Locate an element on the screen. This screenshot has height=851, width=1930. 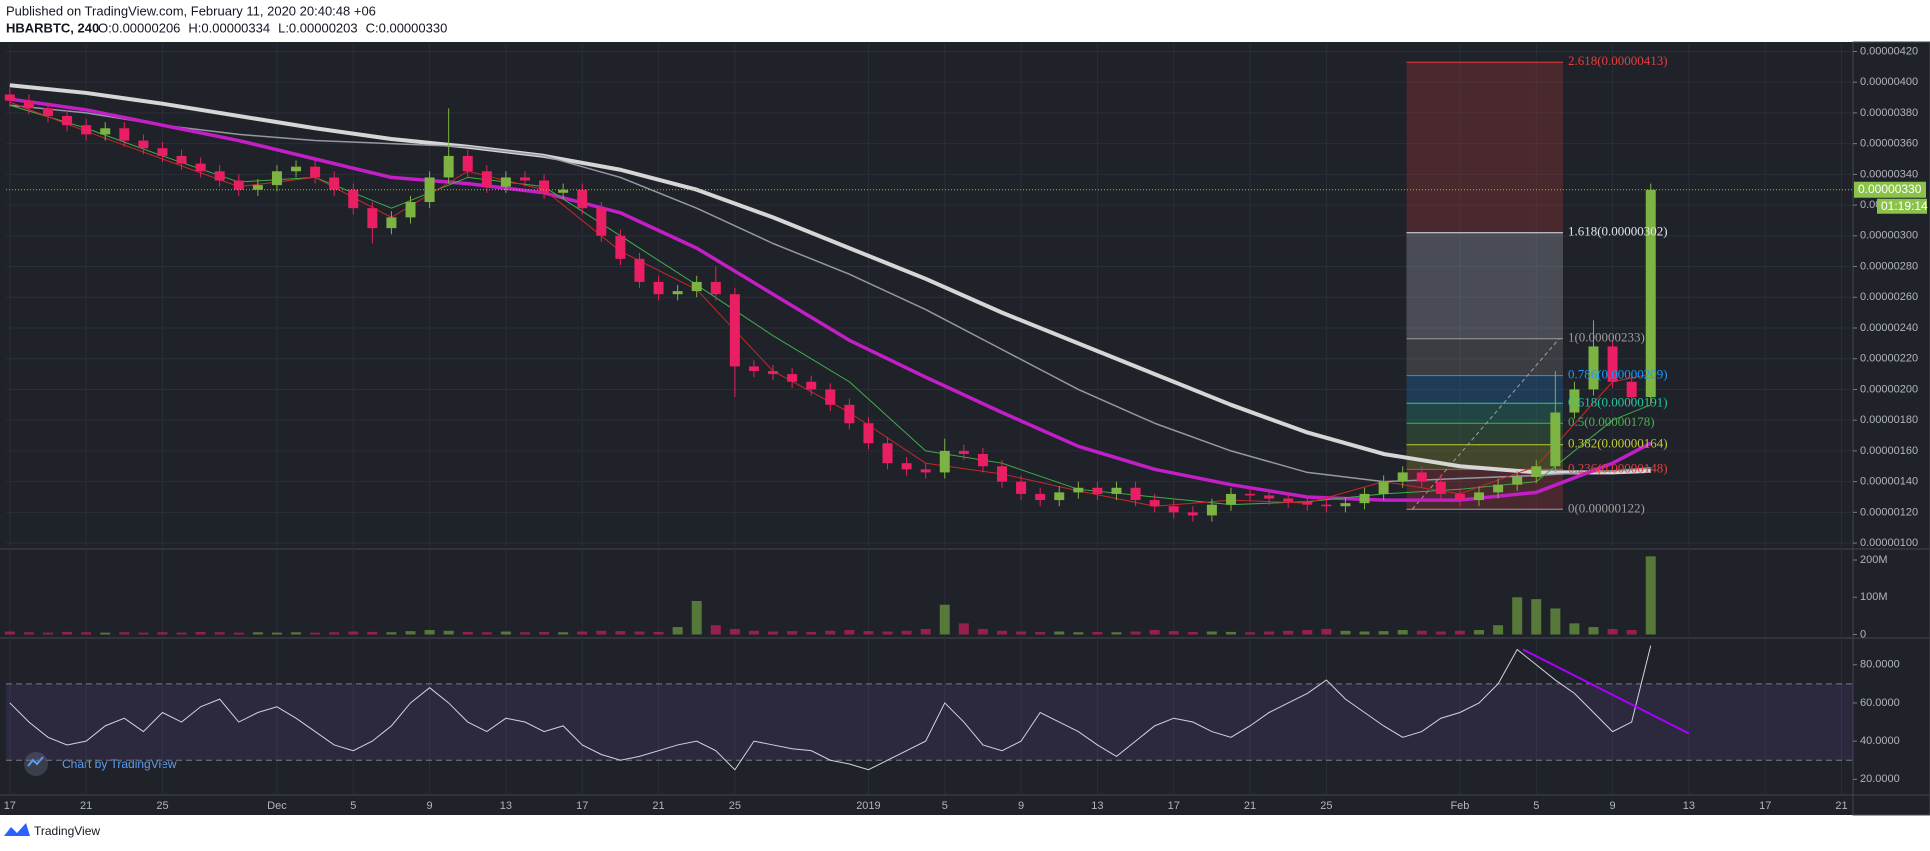
x-tick-label: 21 is located at coordinates (1250, 806).